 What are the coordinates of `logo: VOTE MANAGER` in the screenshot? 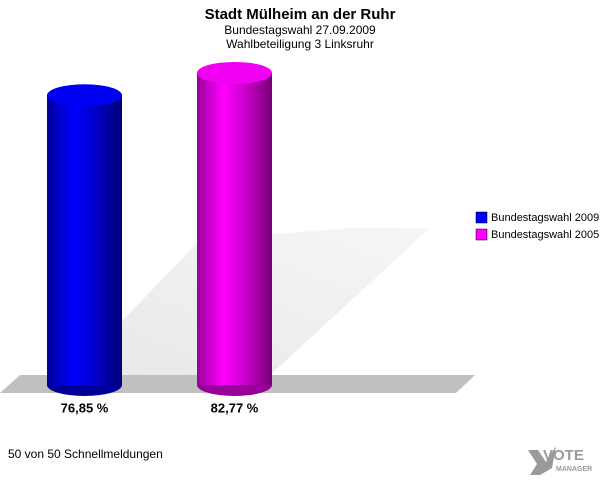 It's located at (560, 460).